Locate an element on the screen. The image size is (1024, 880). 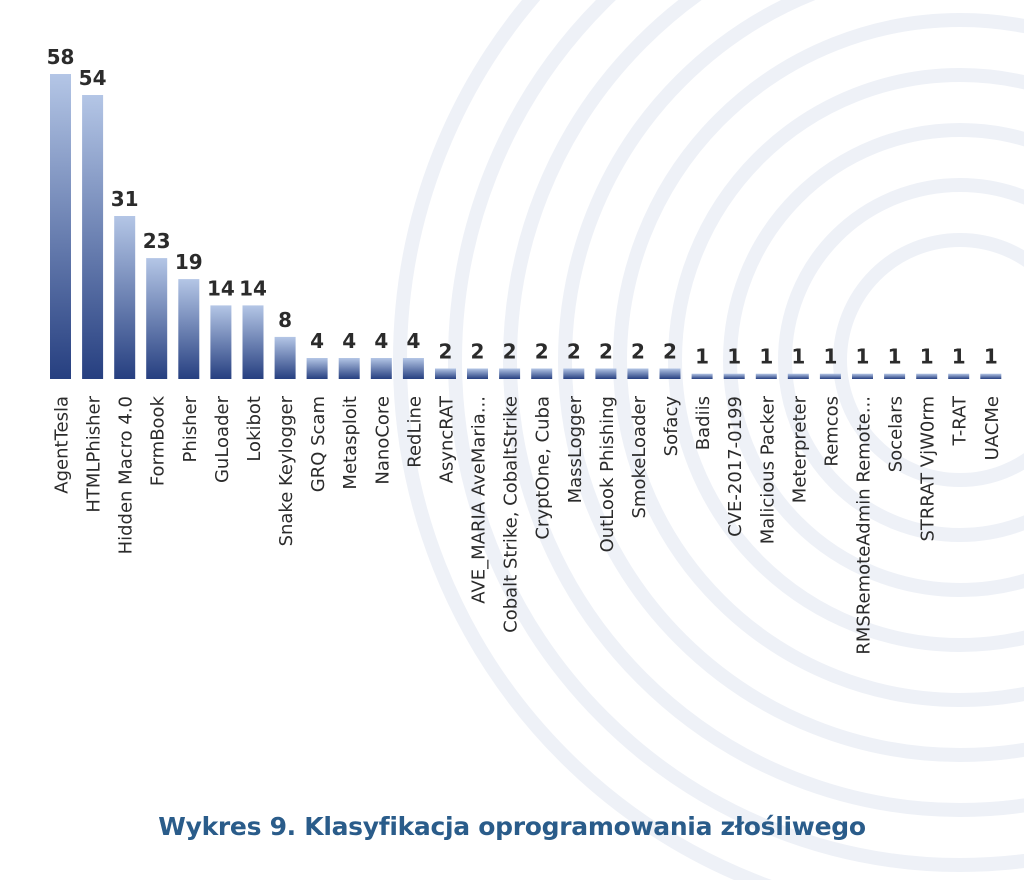
category-label: Socelars is located at coordinates (896, 434).